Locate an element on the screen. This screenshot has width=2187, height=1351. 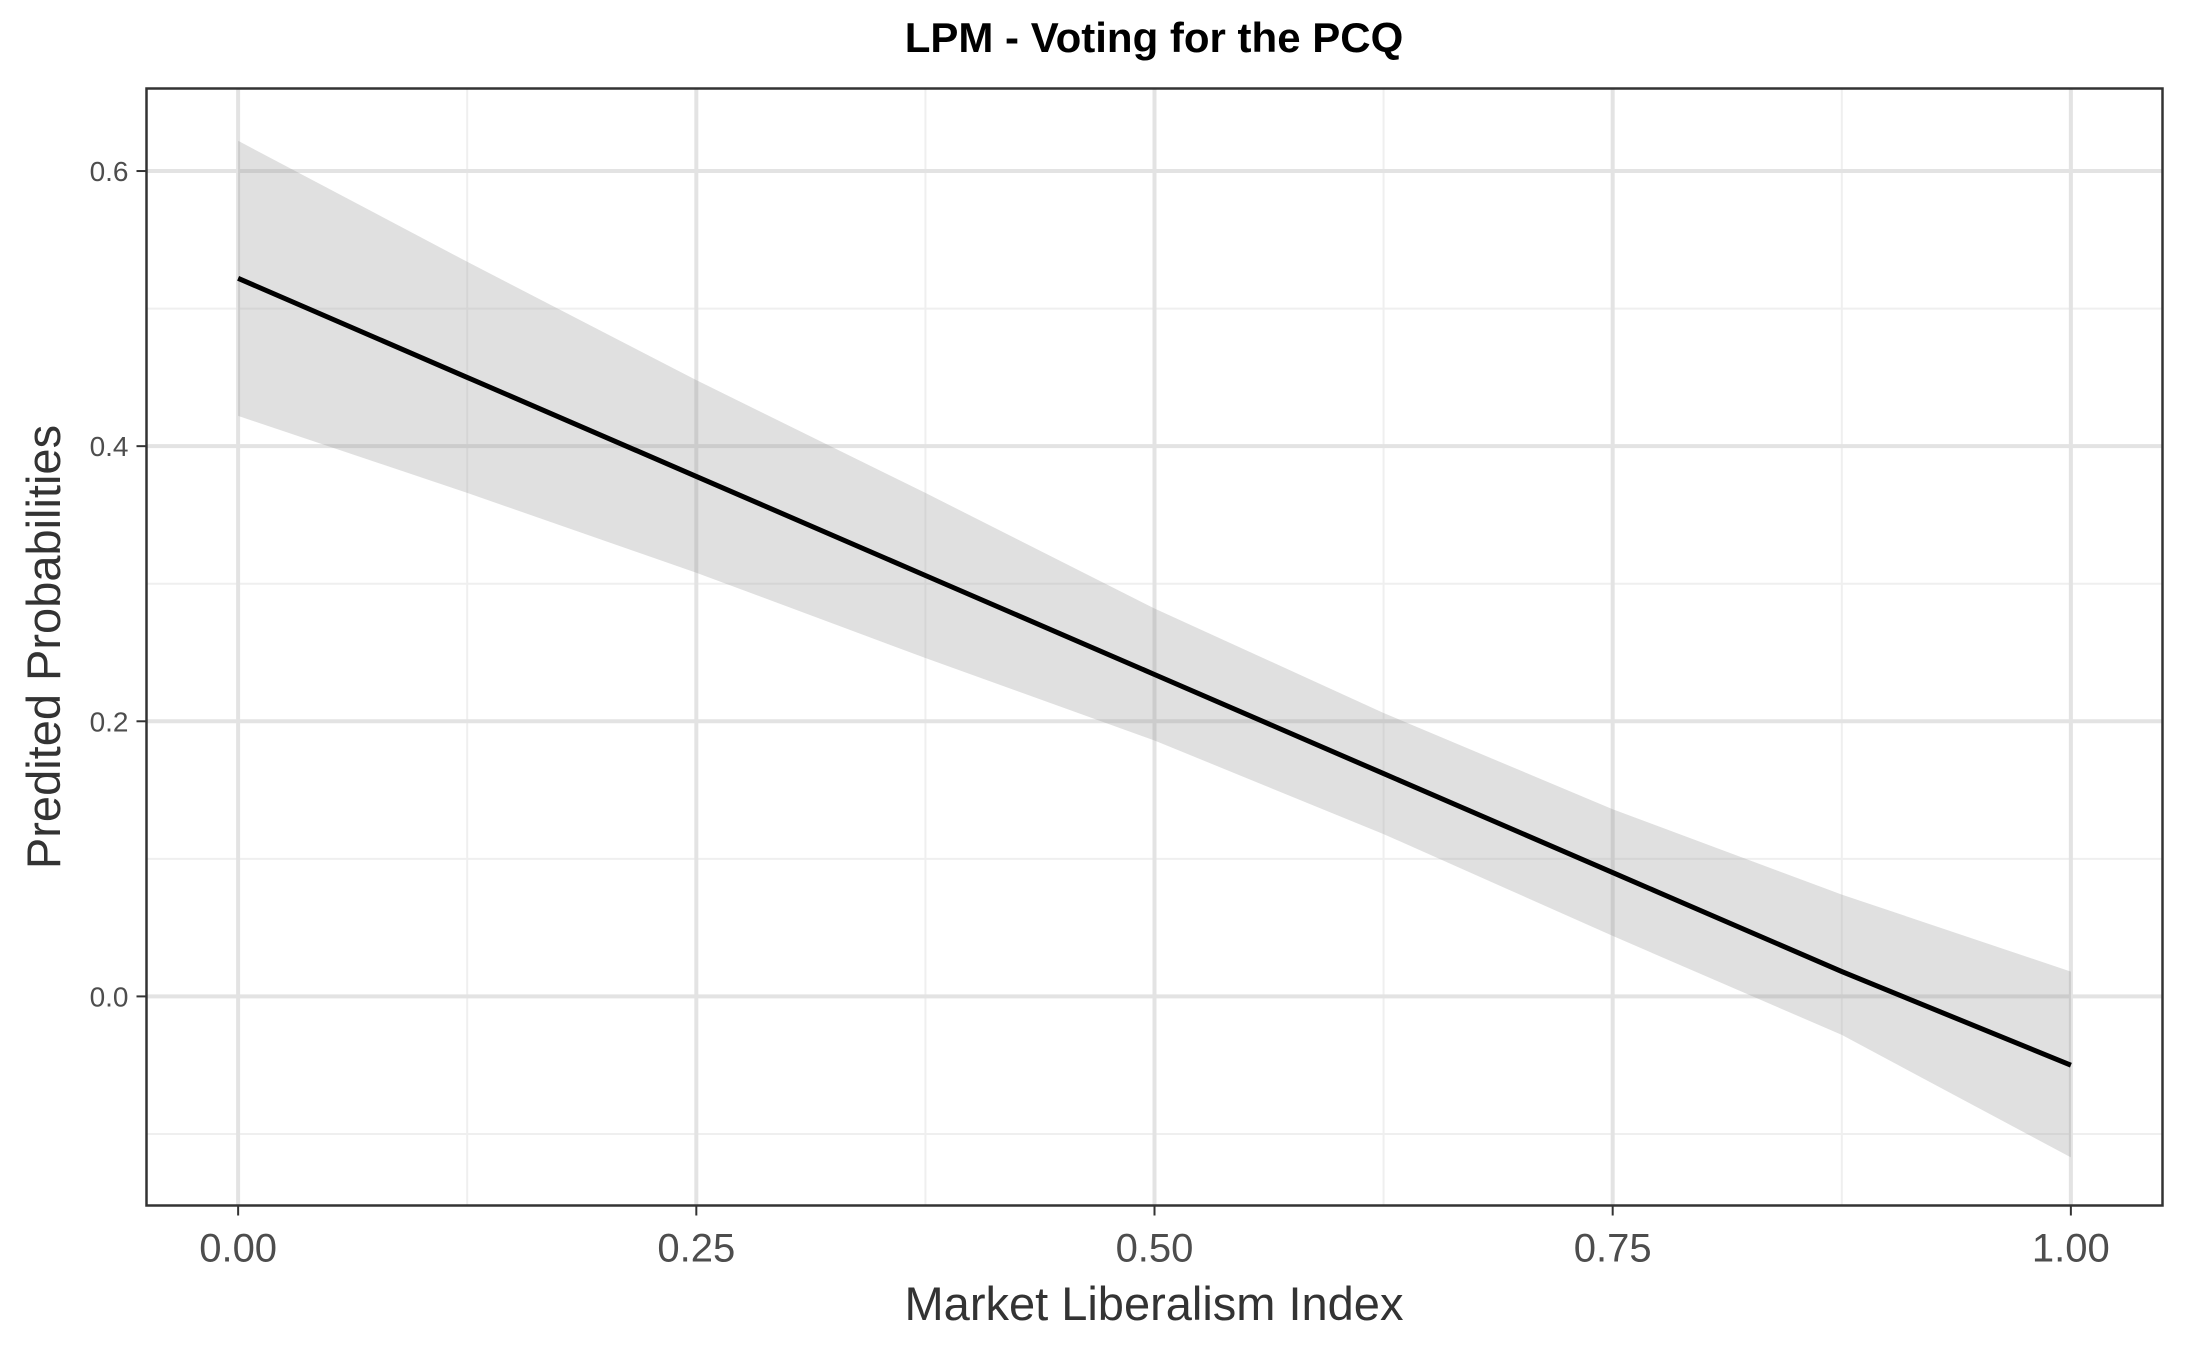
x-tick-label: 0.00 is located at coordinates (238, 1249).